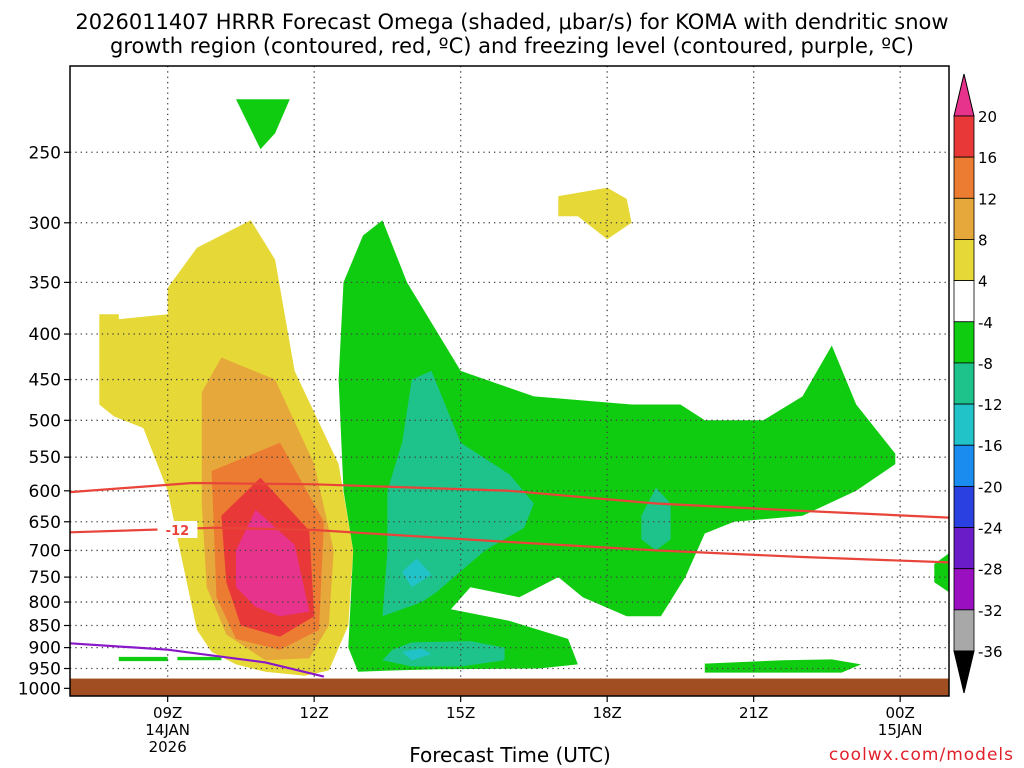 This screenshot has width=1024, height=768. I want to click on x-tick-label-21-0: 21Z, so click(753, 713).